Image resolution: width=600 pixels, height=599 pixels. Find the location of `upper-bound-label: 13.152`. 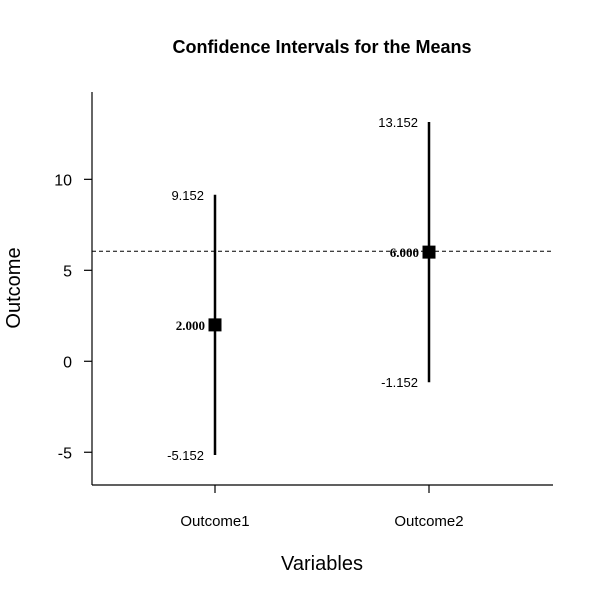

upper-bound-label: 13.152 is located at coordinates (398, 122).